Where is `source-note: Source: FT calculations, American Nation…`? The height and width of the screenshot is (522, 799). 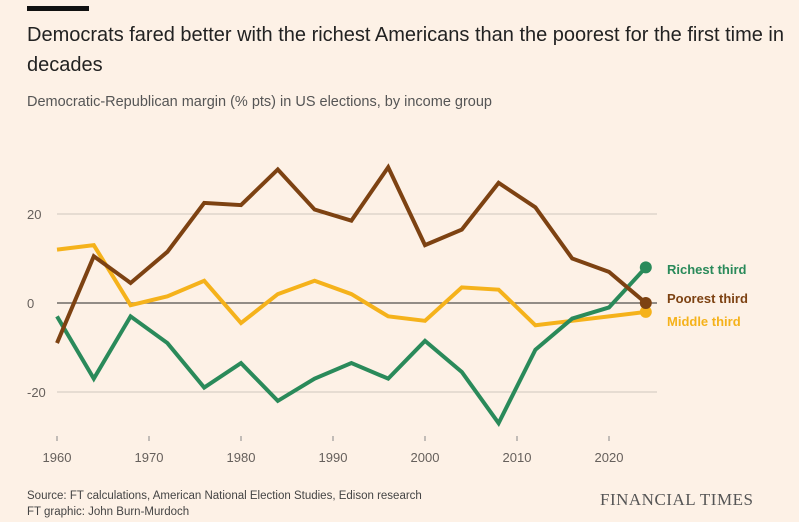
source-note: Source: FT calculations, American Nation… is located at coordinates (224, 504).